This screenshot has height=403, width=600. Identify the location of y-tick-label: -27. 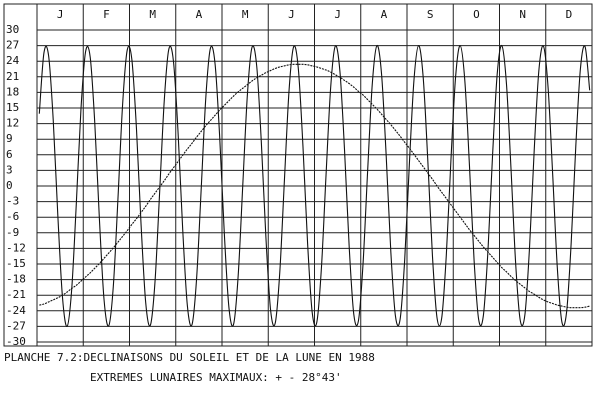
(16, 325).